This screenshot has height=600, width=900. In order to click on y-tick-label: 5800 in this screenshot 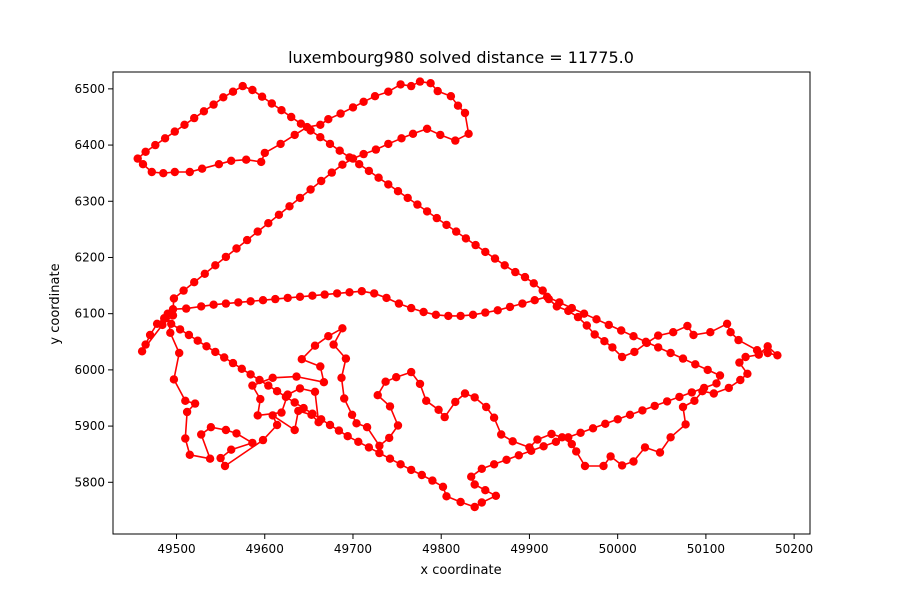, I will do `click(89, 482)`.